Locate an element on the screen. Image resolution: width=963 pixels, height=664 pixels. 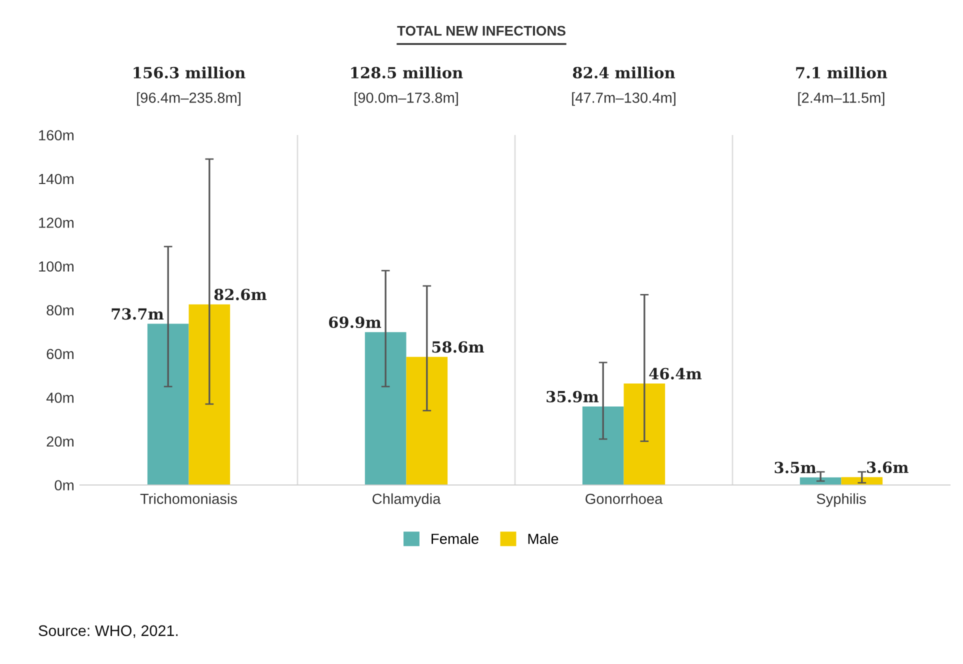
y-tick-label: 20m is located at coordinates (60, 441).